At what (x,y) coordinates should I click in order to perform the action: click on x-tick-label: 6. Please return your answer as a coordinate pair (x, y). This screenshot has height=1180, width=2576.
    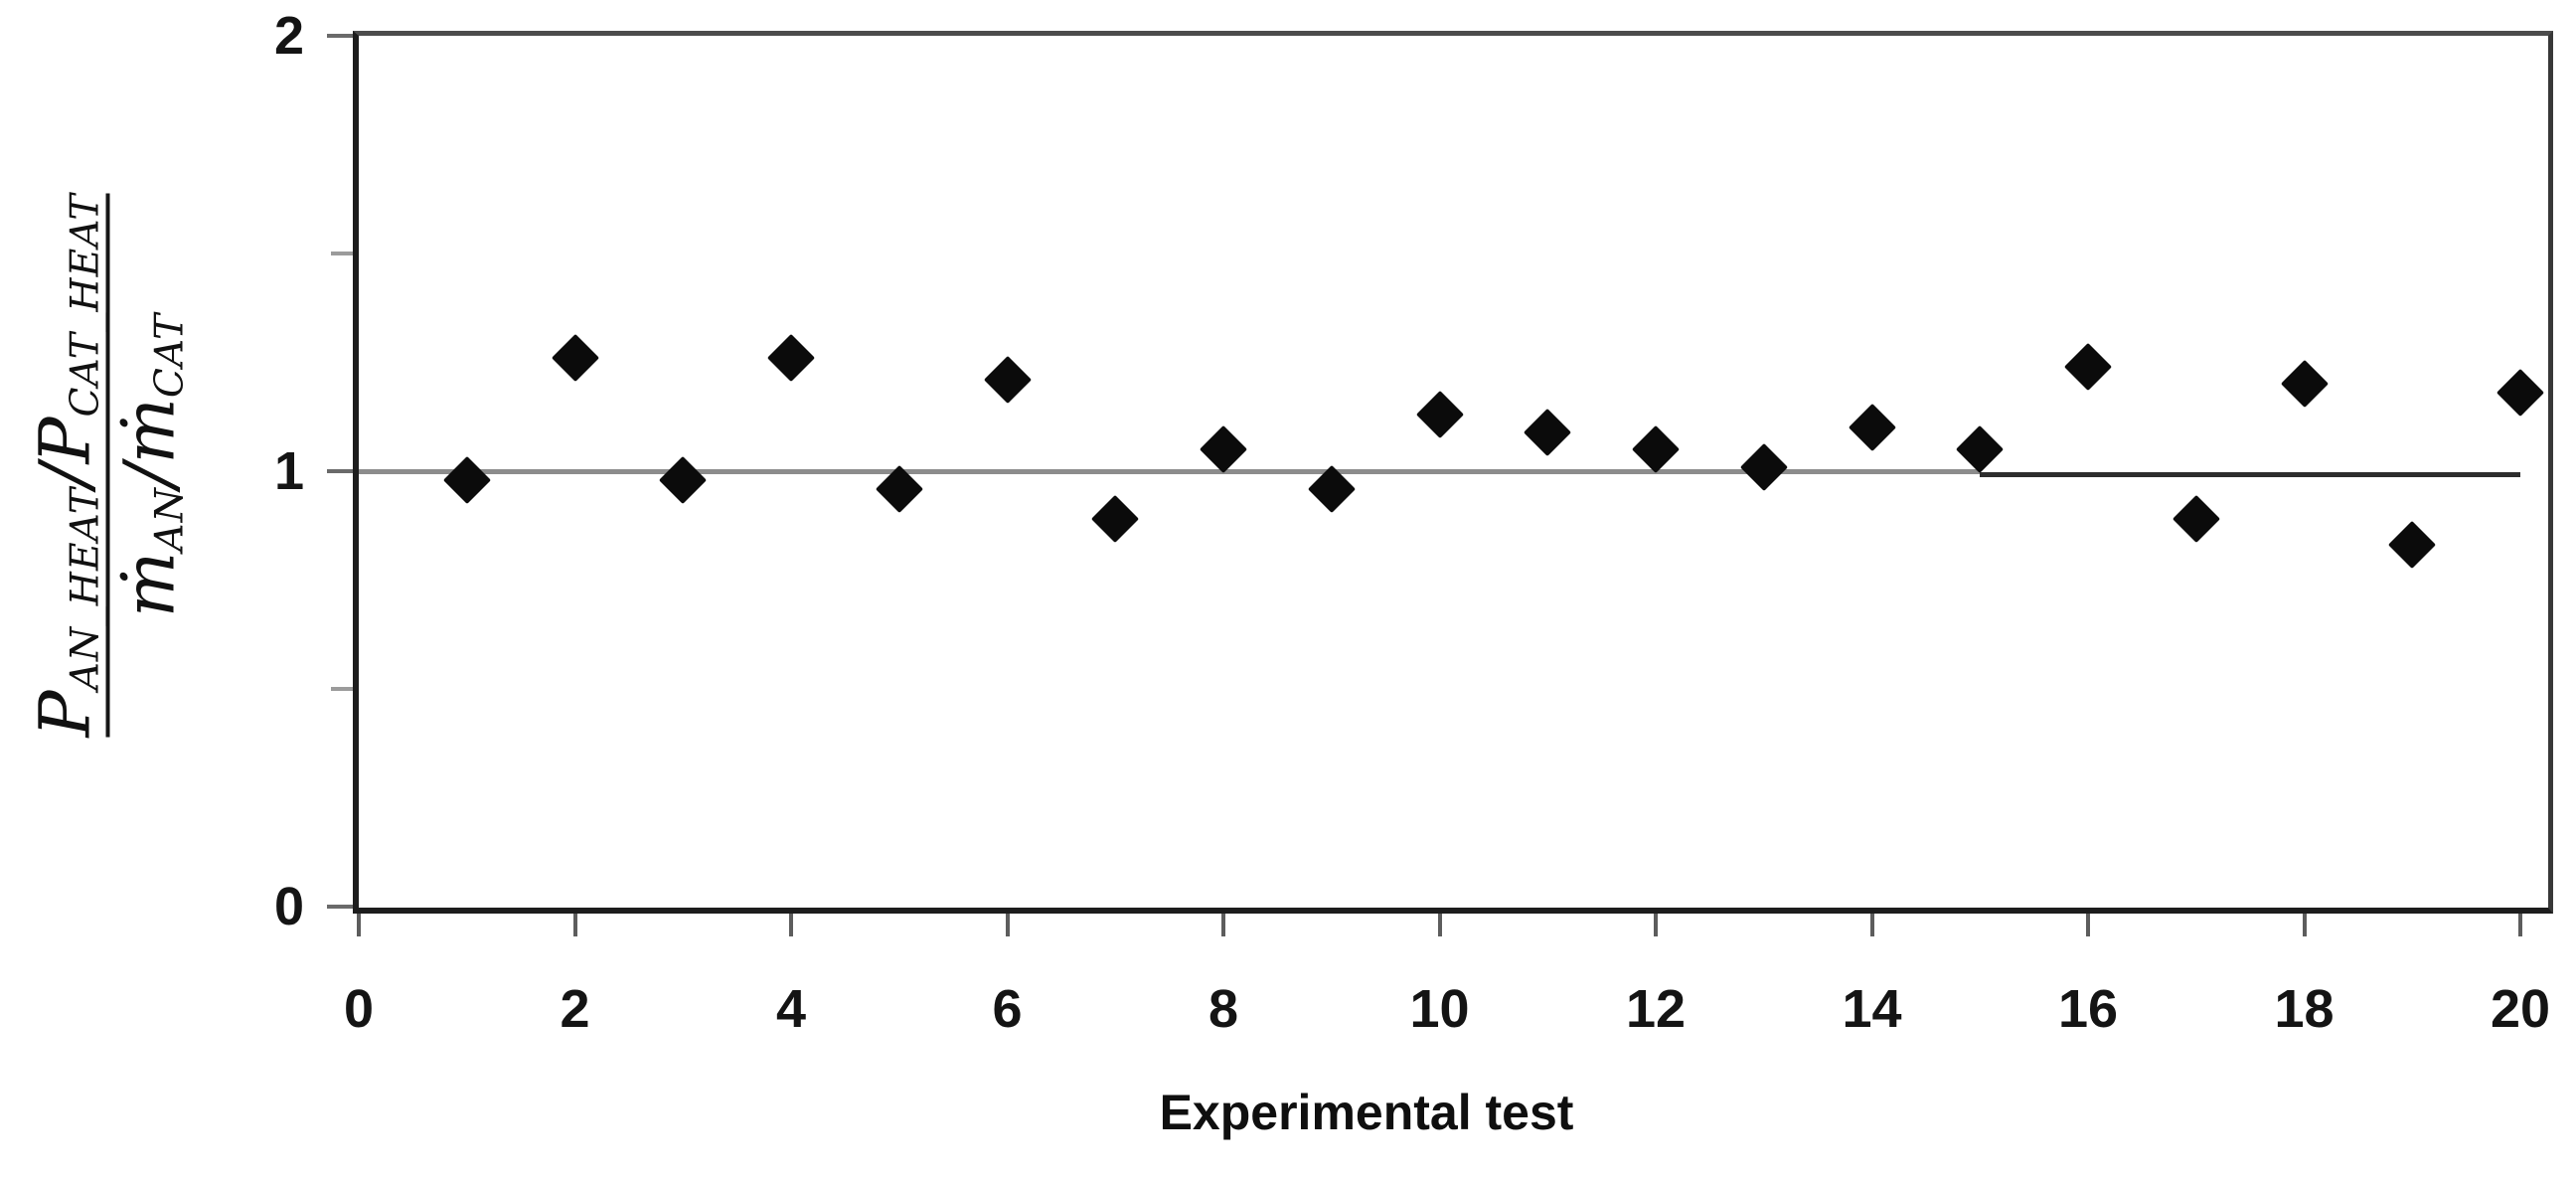
    Looking at the image, I should click on (1007, 1009).